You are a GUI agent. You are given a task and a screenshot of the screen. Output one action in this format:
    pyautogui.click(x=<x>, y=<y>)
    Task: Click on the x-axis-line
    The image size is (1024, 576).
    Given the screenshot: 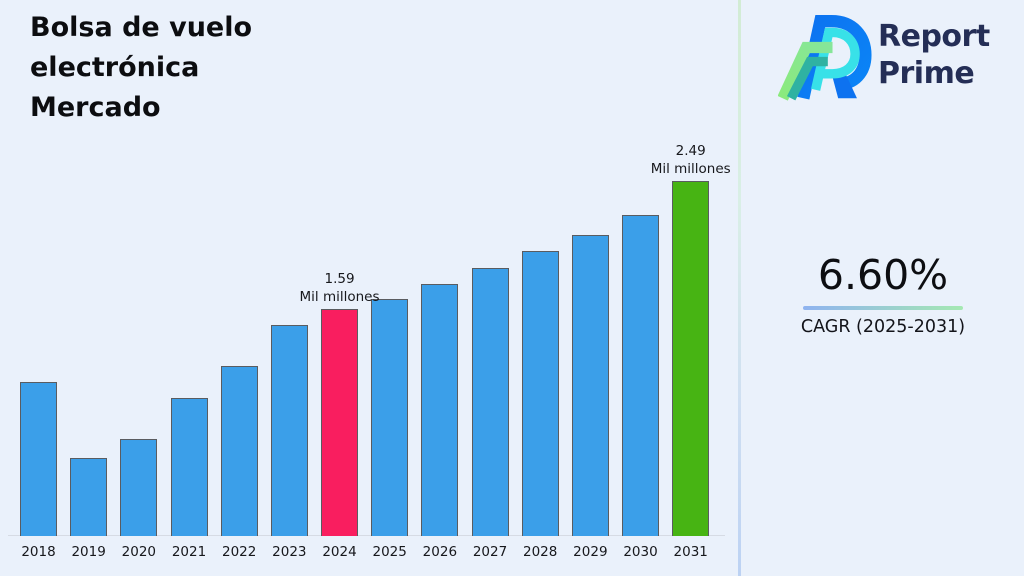 What is the action you would take?
    pyautogui.click(x=366, y=535)
    